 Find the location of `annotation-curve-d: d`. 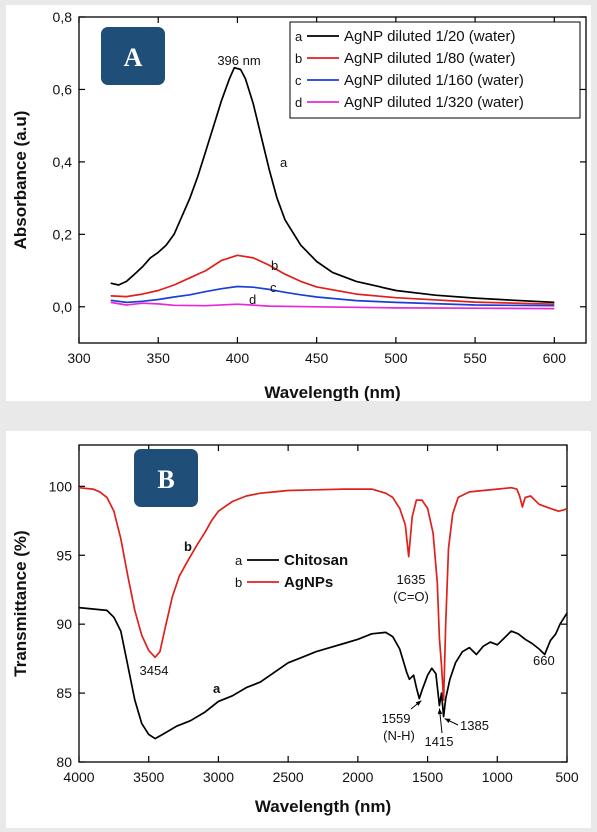

annotation-curve-d: d is located at coordinates (252, 299).